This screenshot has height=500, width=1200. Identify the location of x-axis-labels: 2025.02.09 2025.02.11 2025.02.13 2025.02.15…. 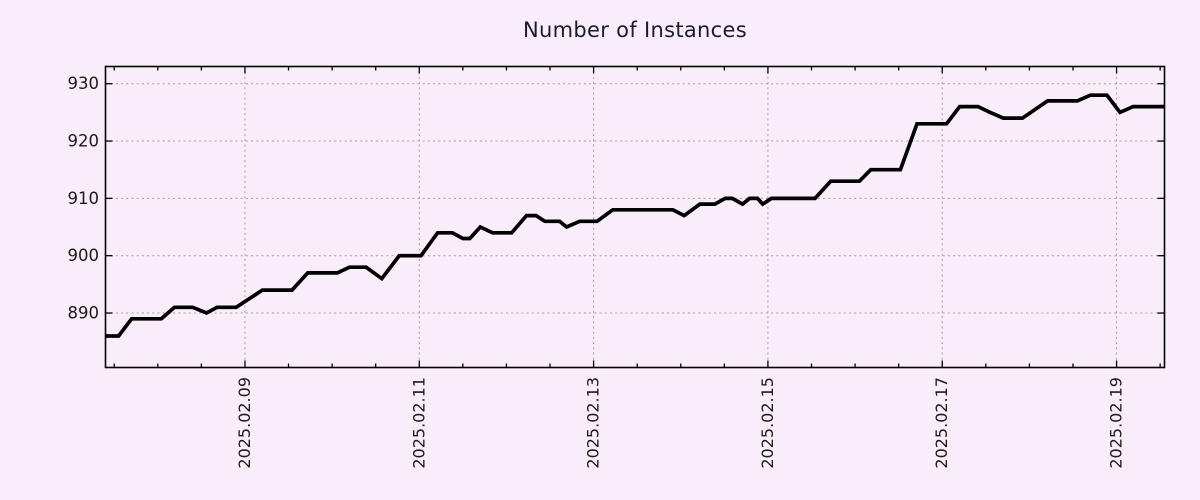
(680, 423).